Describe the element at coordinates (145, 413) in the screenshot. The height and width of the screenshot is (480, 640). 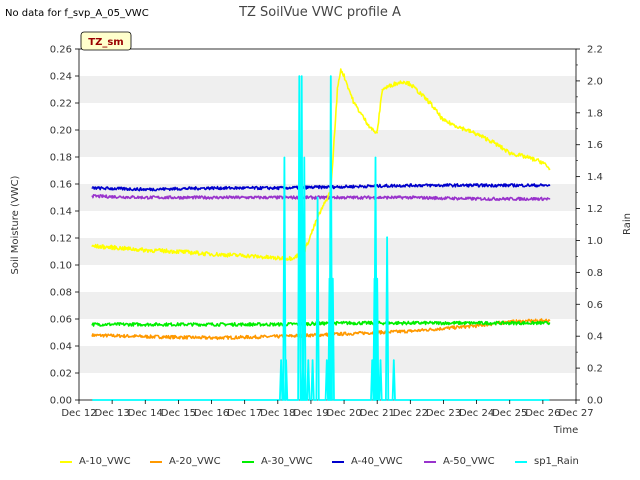
I see `x-tick-label: Dec 14` at that location.